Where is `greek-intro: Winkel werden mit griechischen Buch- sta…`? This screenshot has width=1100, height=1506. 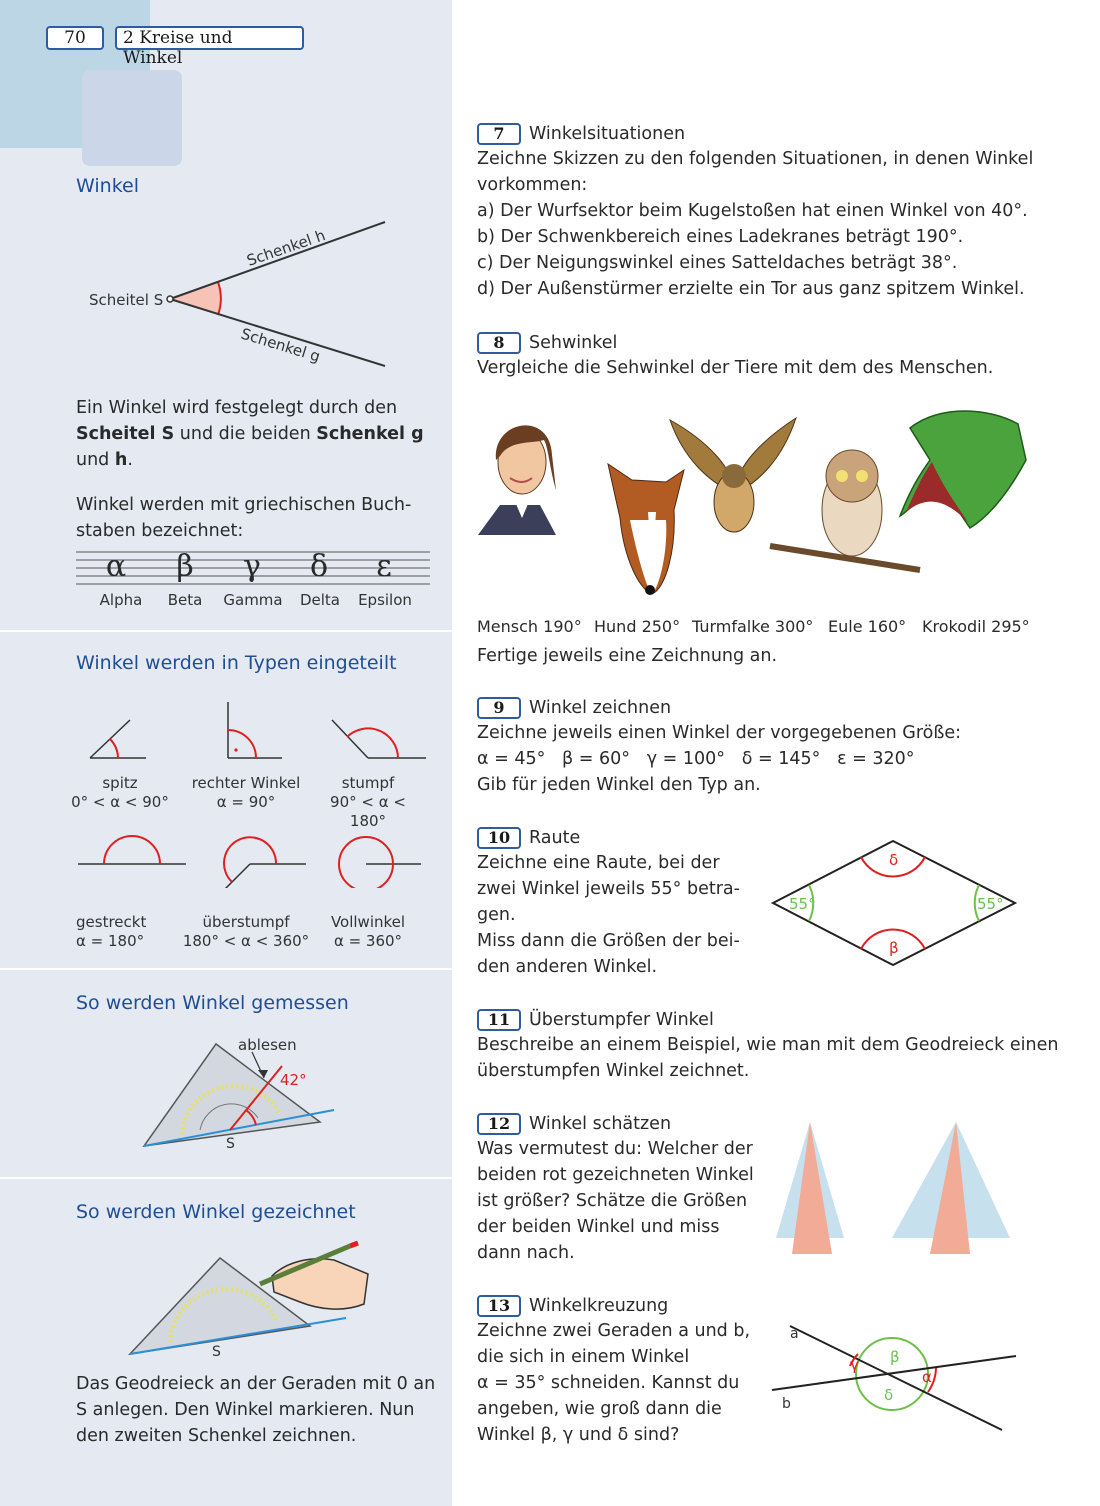 greek-intro: Winkel werden mit griechischen Buch- sta… is located at coordinates (244, 518).